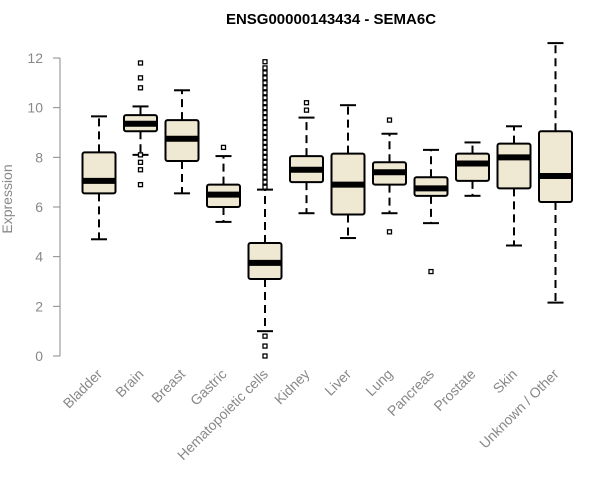  Describe the element at coordinates (505, 381) in the screenshot. I see `x-tick-label: Skin` at that location.